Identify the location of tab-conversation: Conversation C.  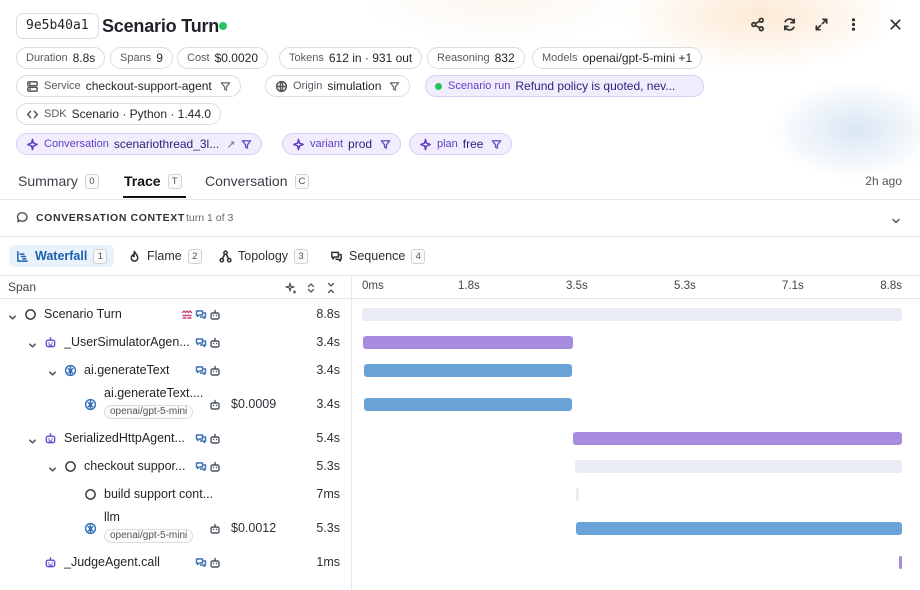
(257, 181).